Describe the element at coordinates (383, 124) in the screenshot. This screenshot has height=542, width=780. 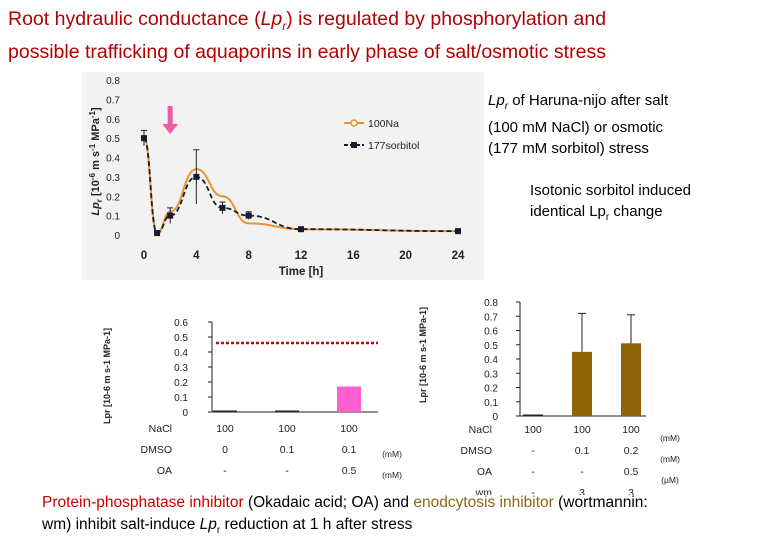
I see `legend-label: 100Na` at that location.